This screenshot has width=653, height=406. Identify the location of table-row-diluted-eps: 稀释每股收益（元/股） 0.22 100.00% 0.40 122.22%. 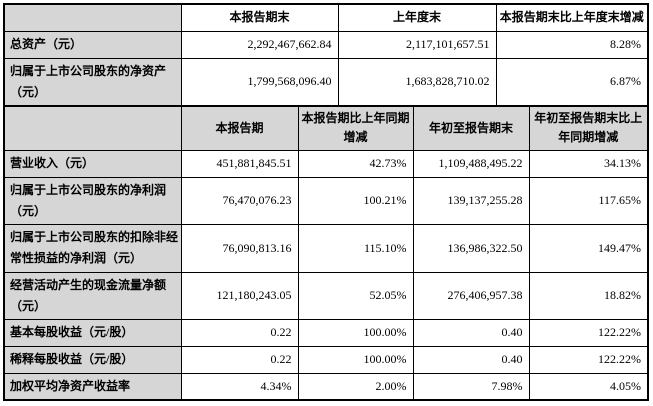
(326, 359).